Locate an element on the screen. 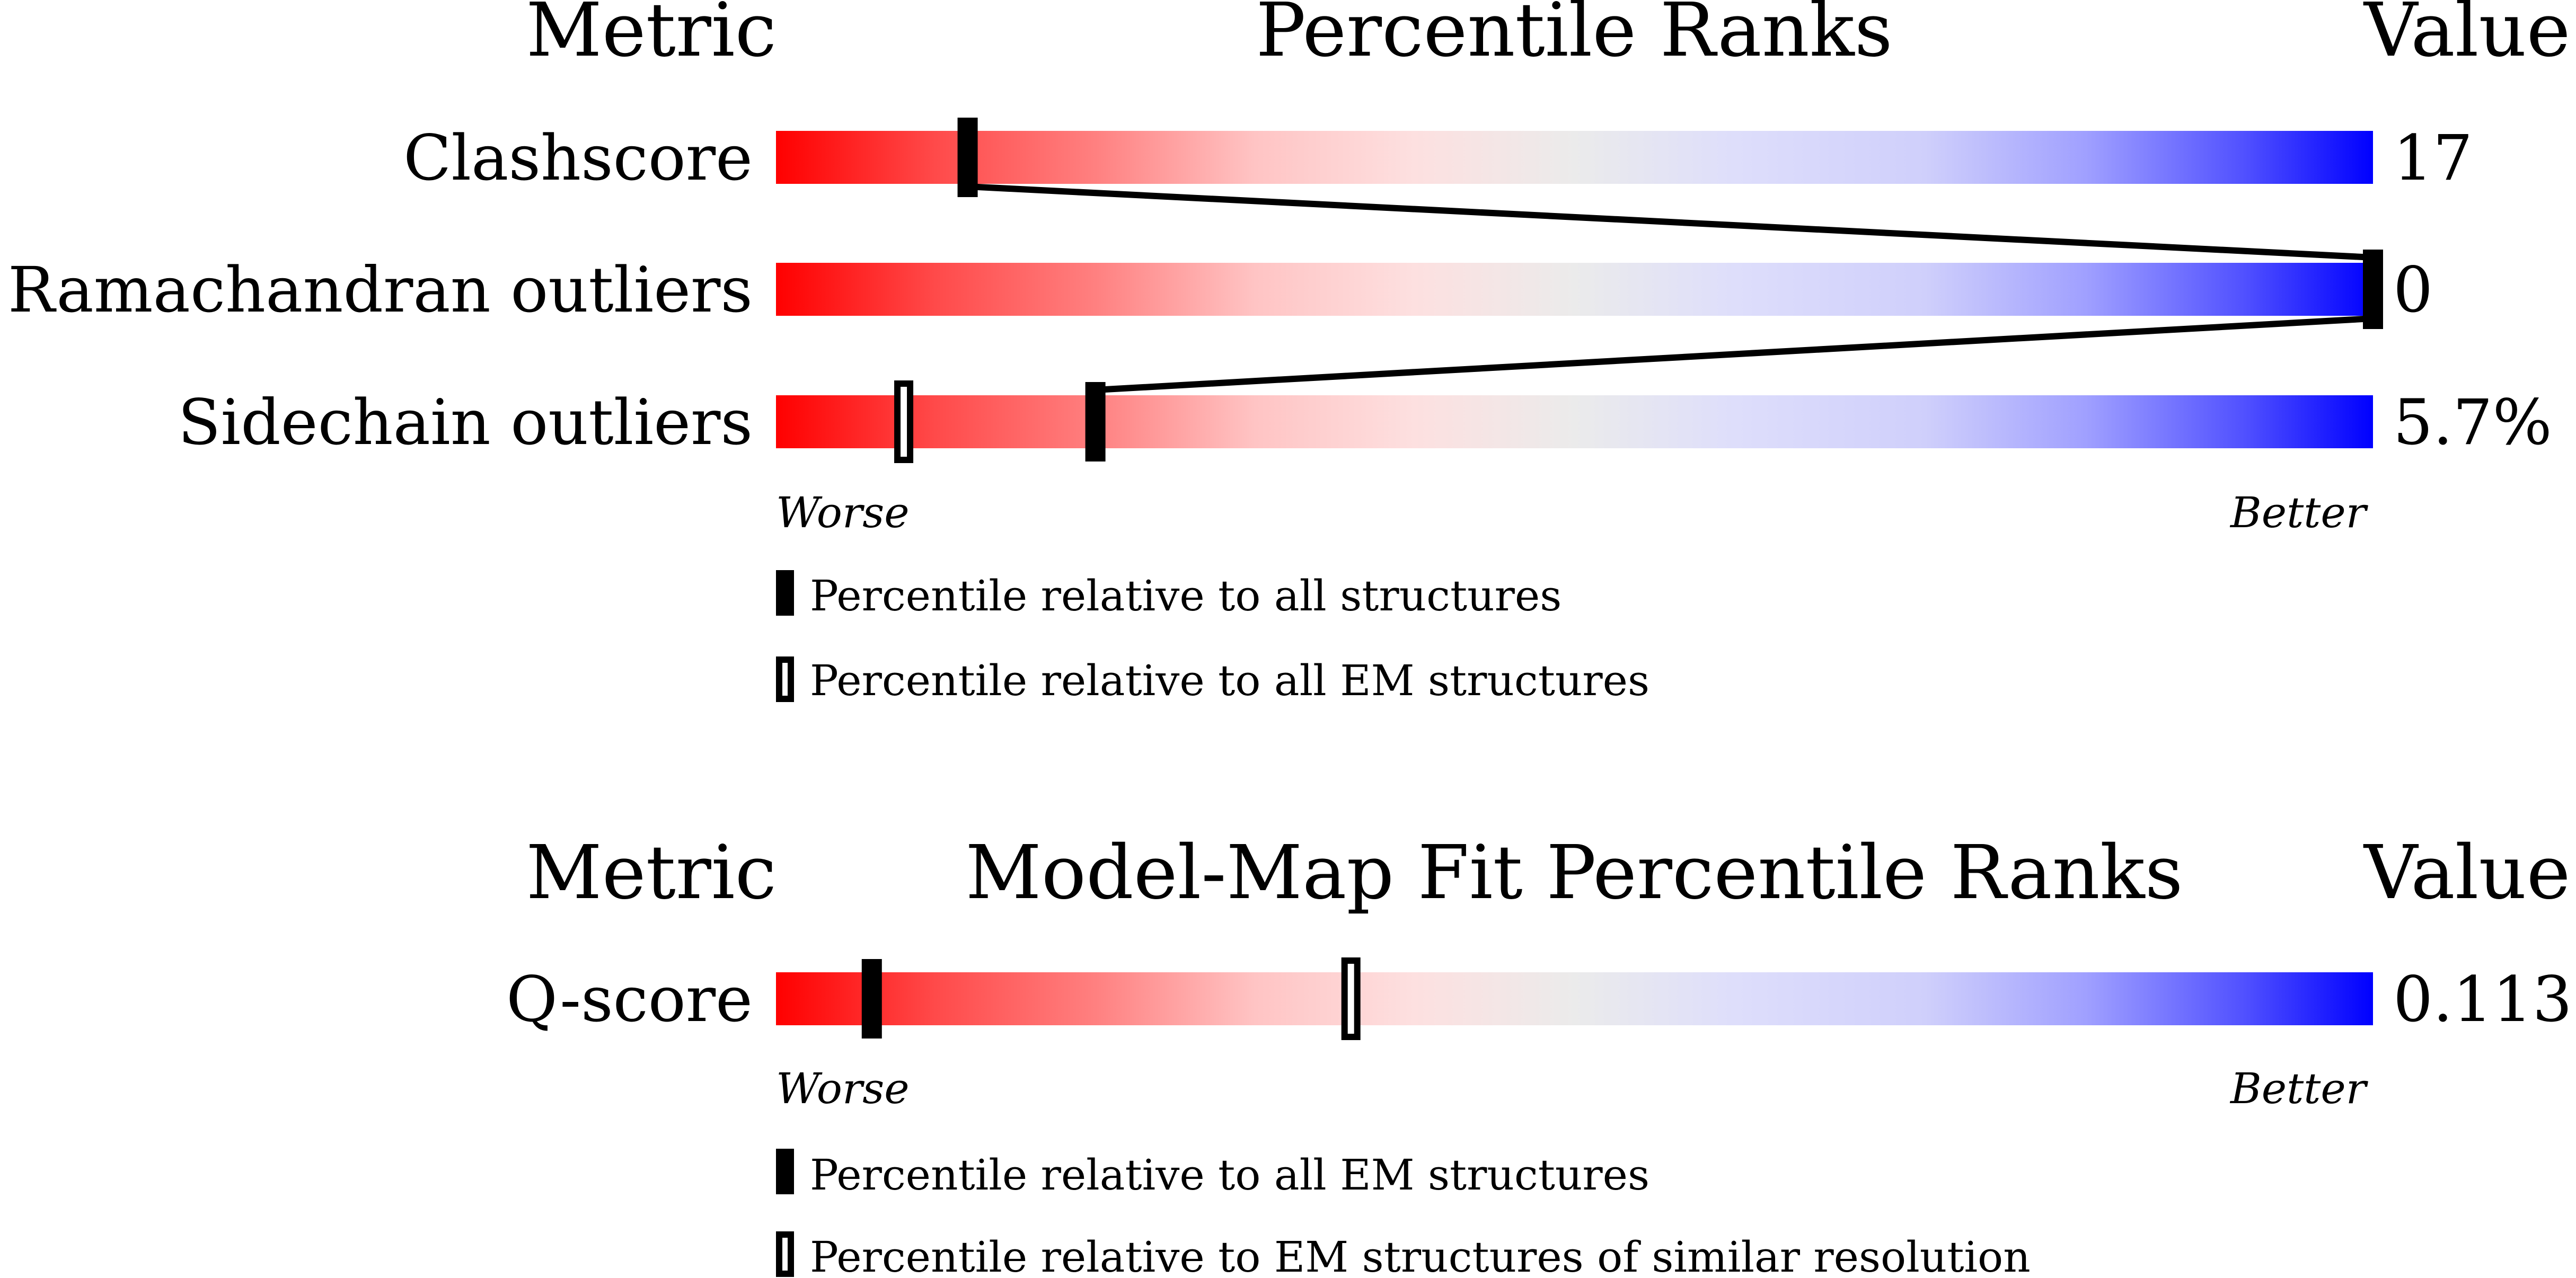 The image size is (2576, 1278). metric-value: 5.7% is located at coordinates (2472, 422).